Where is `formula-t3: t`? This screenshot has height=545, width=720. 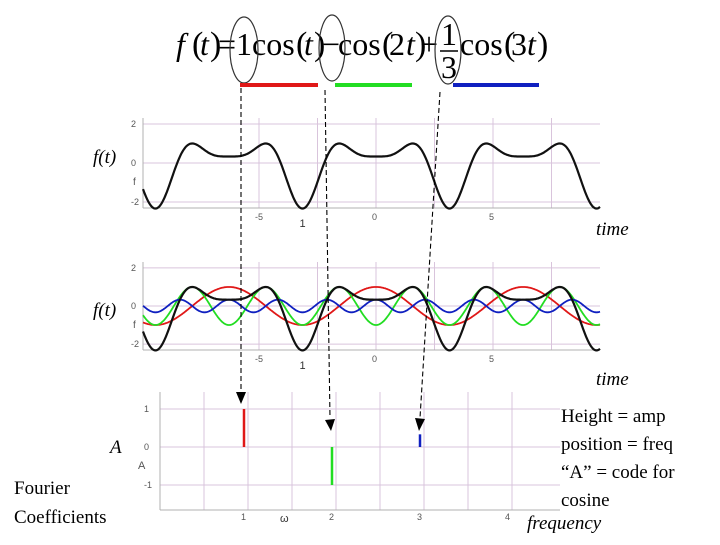
formula-t3: t is located at coordinates (532, 44).